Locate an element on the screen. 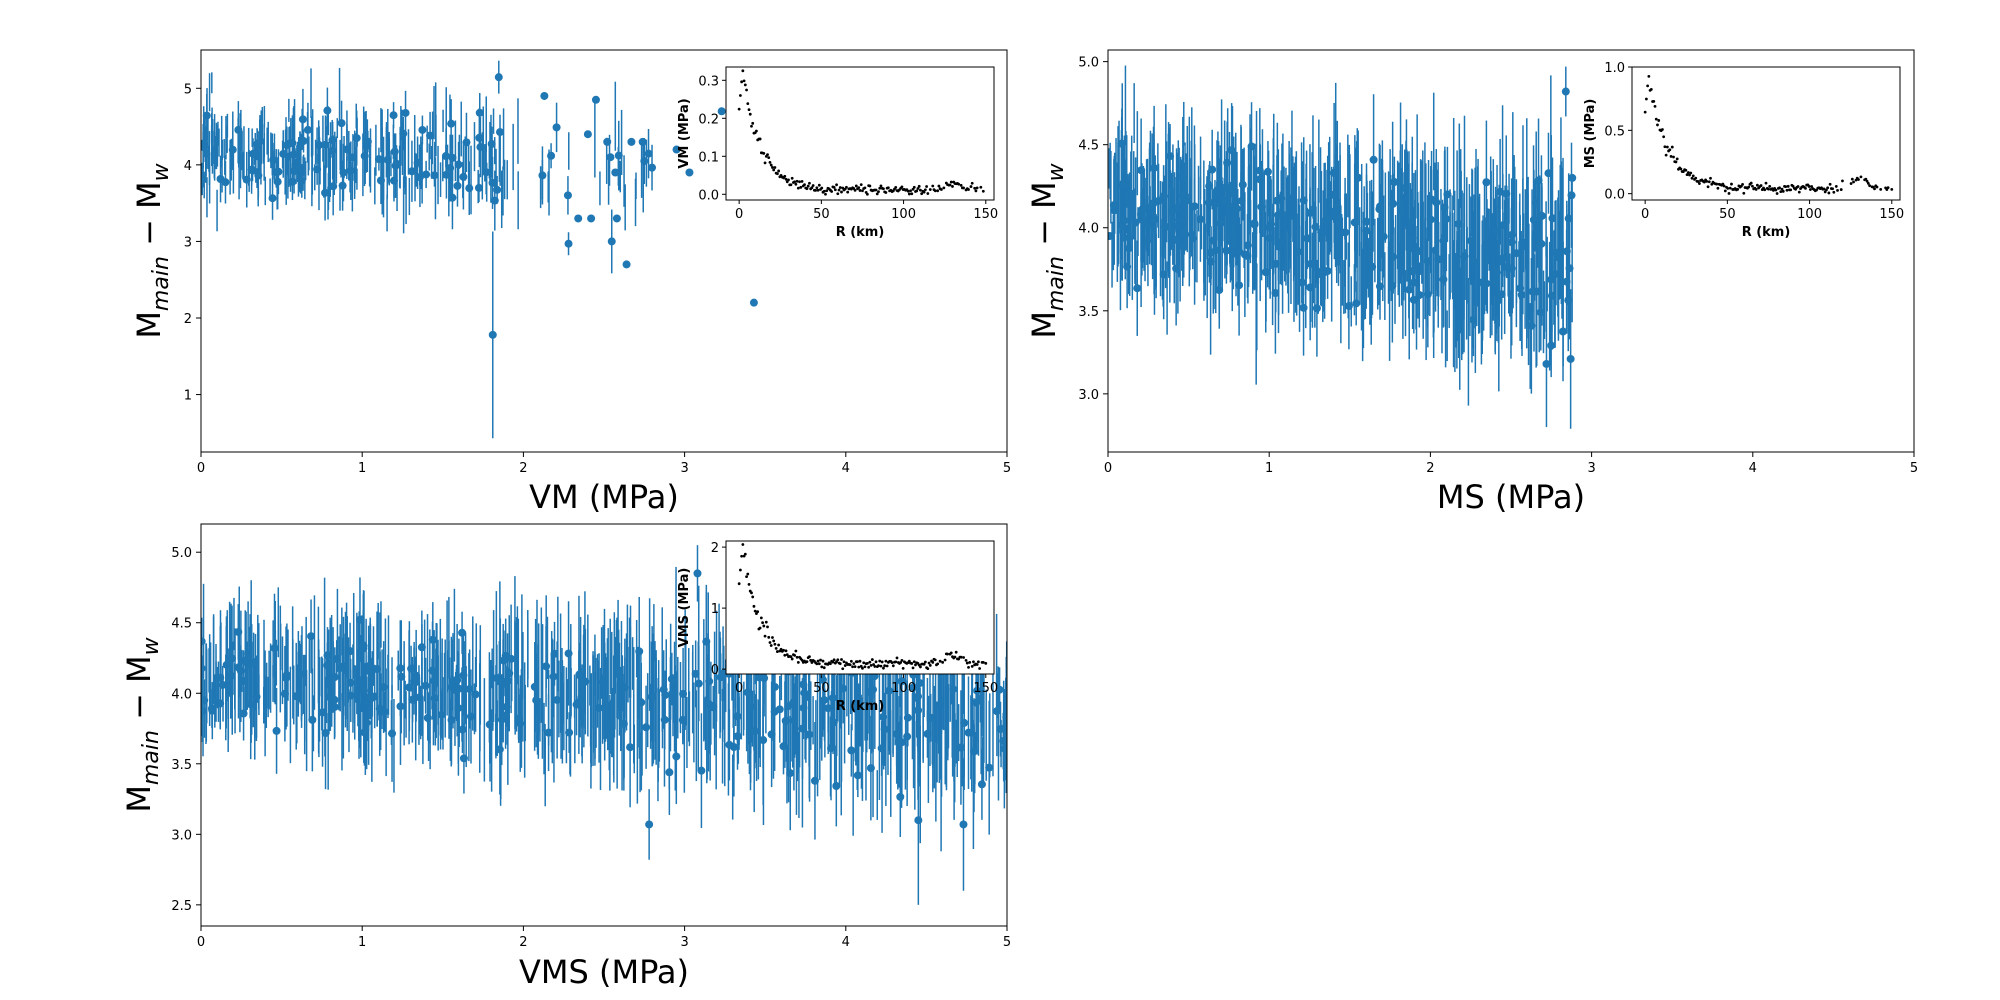  x-tick-label: 0 is located at coordinates (201, 468).